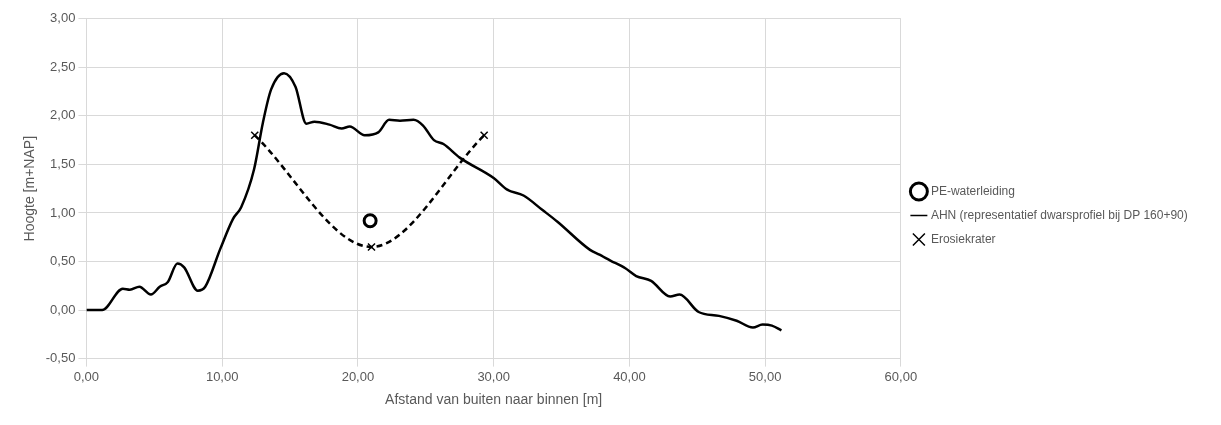 This screenshot has height=425, width=1221. Describe the element at coordinates (1059, 214) in the screenshot. I see `legend-label: AHN (representatief dwarsprofiel bij DP 160+90)` at that location.